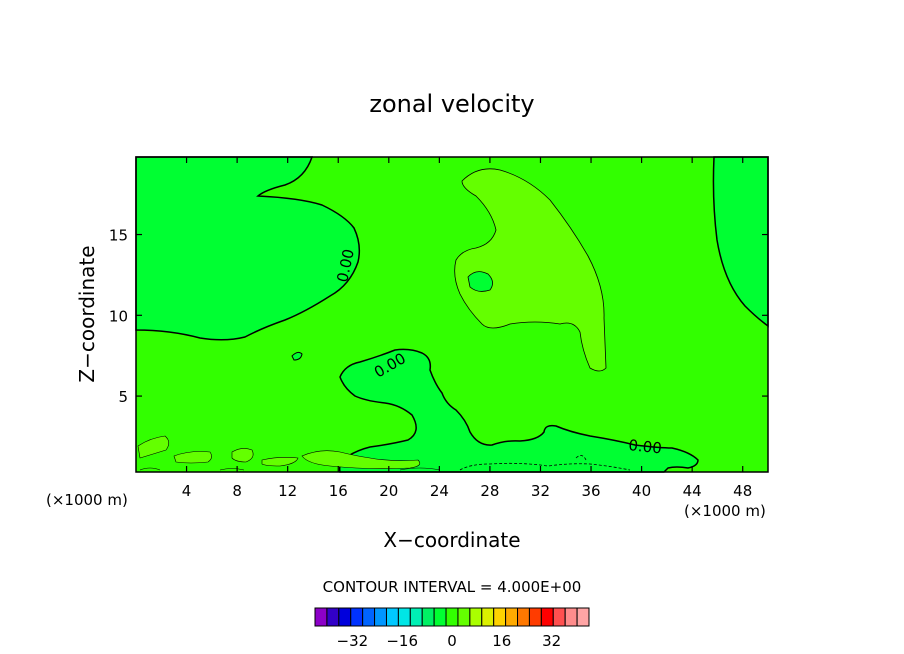  I want to click on colorbar-tick-label-3: 16, so click(501, 641).